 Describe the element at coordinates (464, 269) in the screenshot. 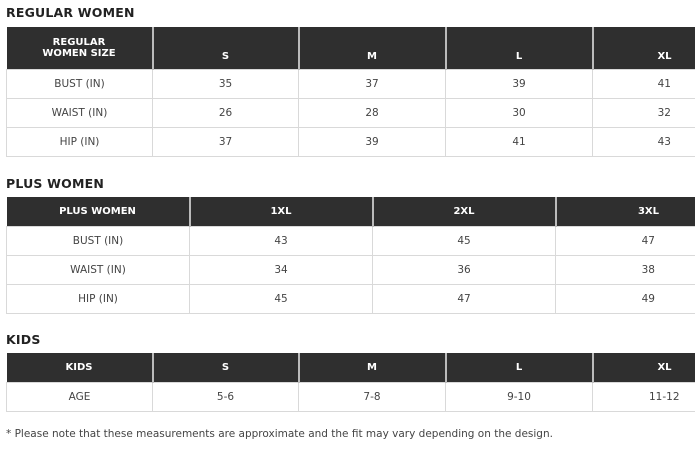

I see `table-cell: 36` at that location.